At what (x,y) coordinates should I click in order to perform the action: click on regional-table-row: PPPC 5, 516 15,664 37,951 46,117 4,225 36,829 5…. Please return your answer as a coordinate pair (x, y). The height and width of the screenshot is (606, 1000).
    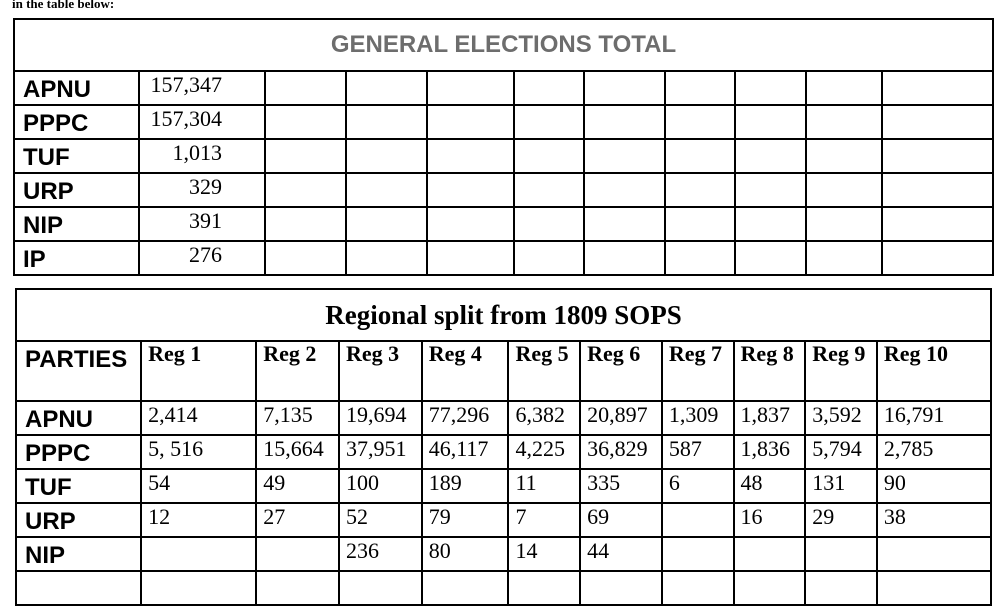
    Looking at the image, I should click on (503, 452).